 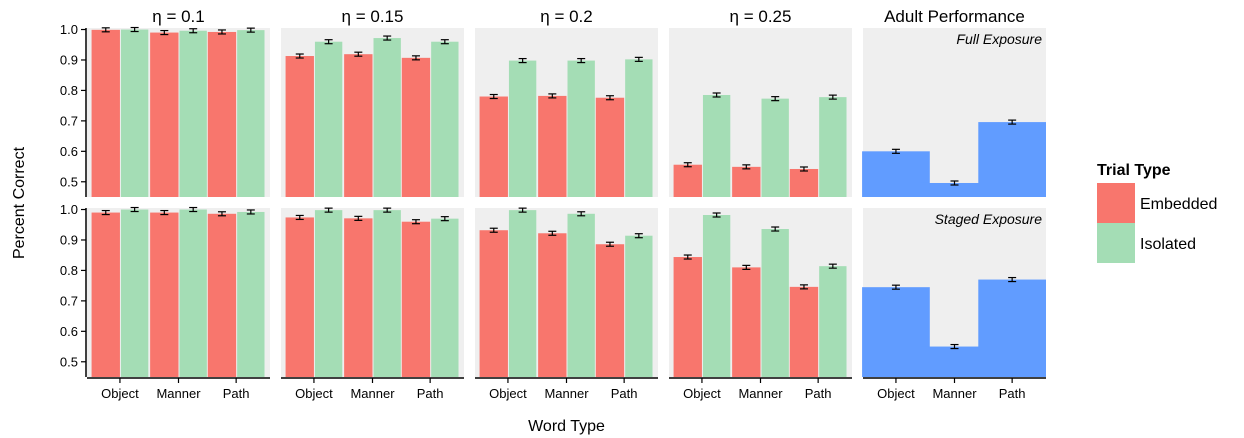 I want to click on facet-row-label: Staged Exposure, so click(x=989, y=219).